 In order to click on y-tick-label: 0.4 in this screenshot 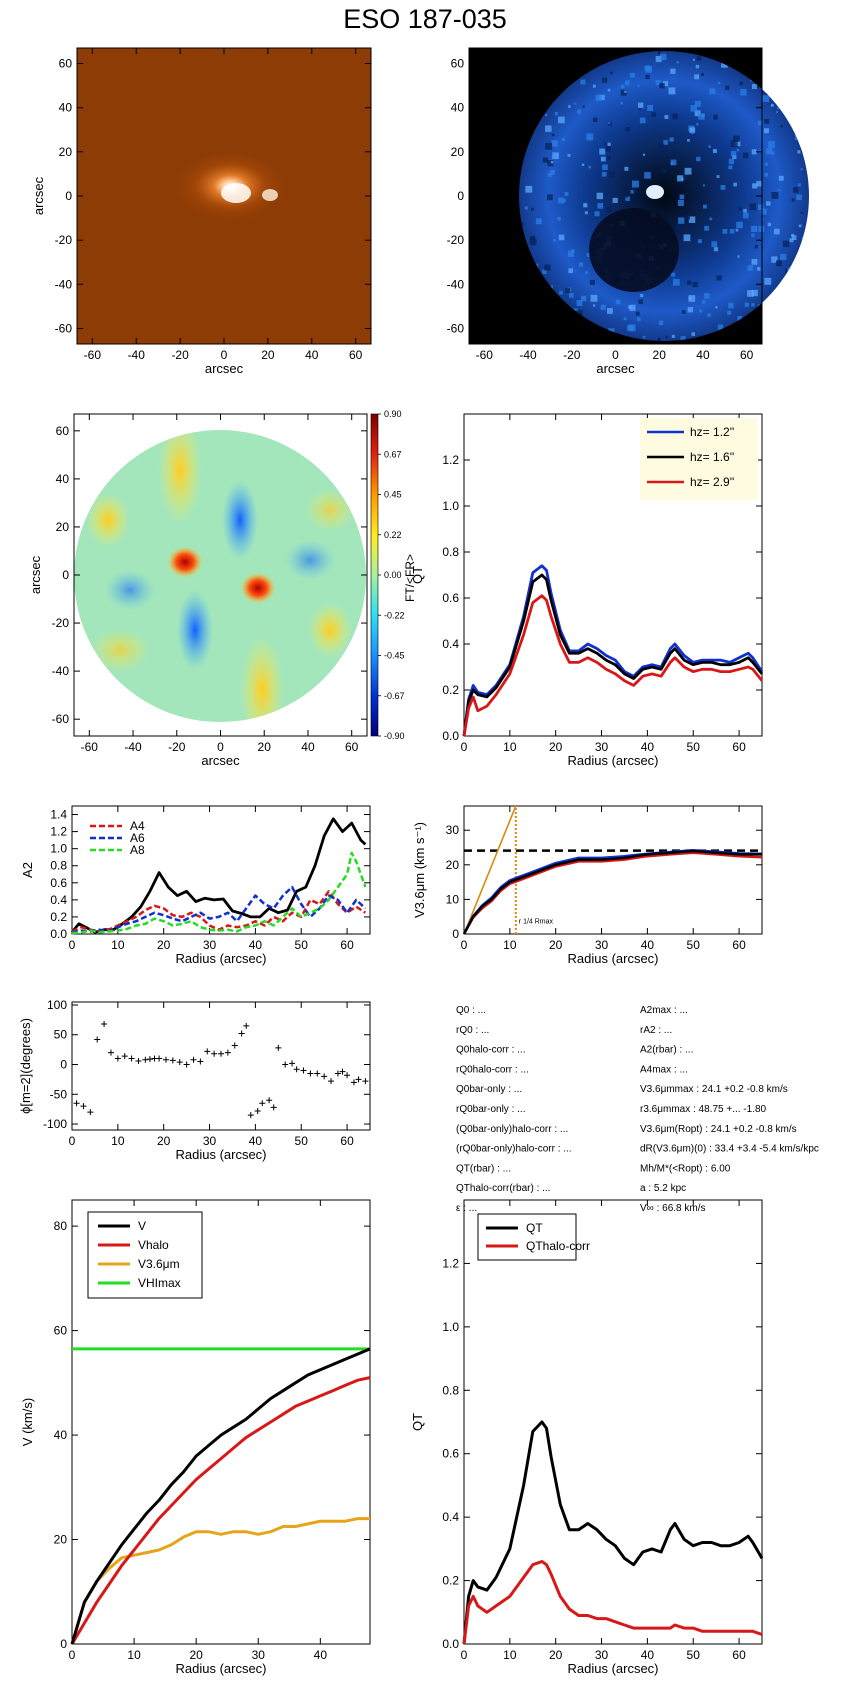, I will do `click(450, 644)`.